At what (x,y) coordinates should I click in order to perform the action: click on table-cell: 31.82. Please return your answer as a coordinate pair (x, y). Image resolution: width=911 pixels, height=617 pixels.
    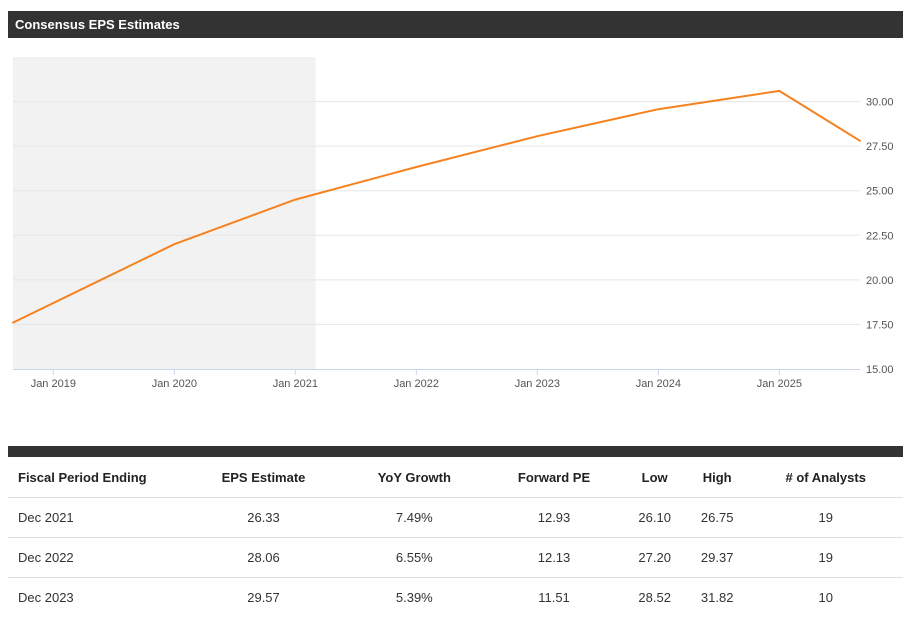
    Looking at the image, I should click on (717, 597).